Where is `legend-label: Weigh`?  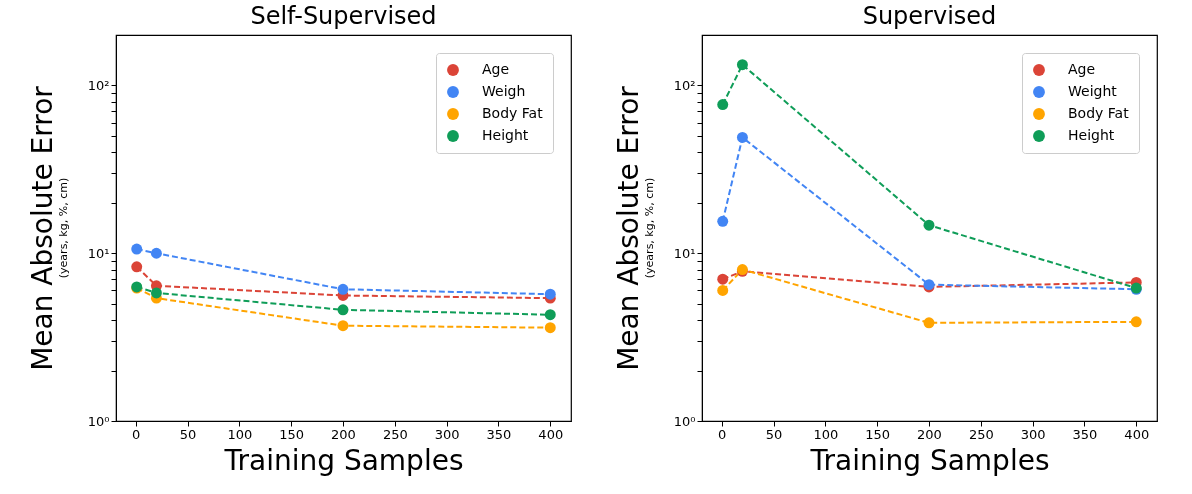
legend-label: Weigh is located at coordinates (504, 91).